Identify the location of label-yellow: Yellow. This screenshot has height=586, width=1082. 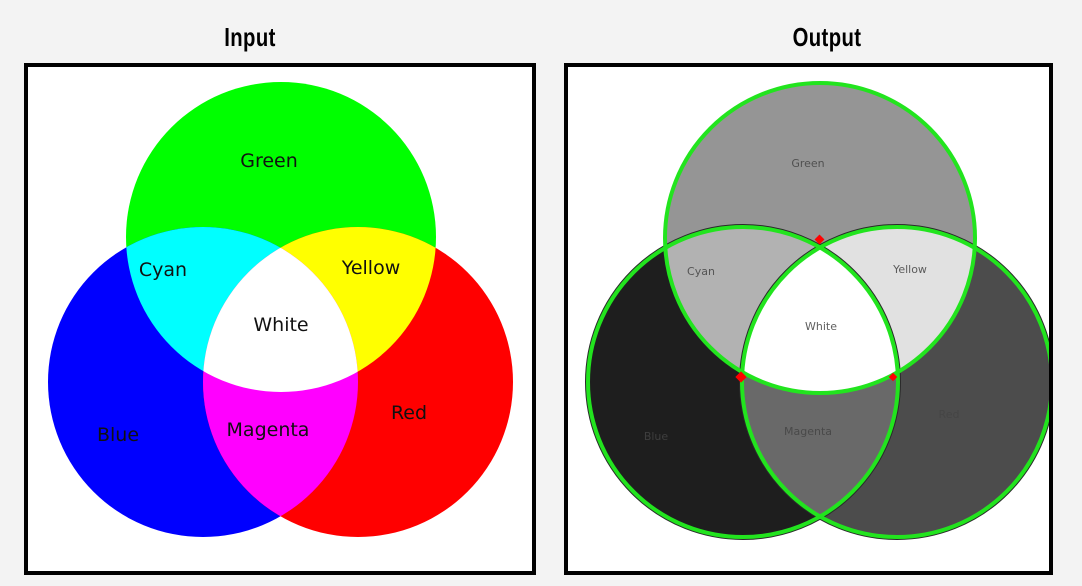
(371, 268).